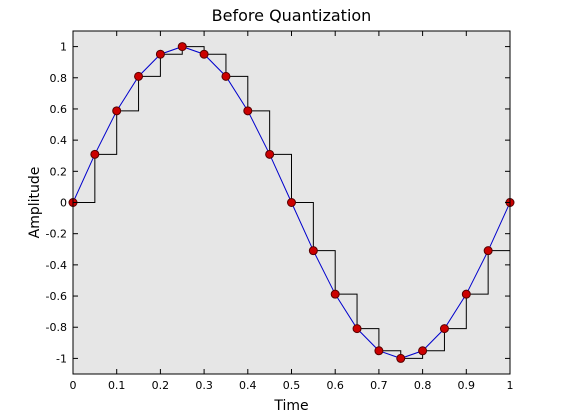  What do you see at coordinates (56, 234) in the screenshot?
I see `y-tick-label: -0.2` at bounding box center [56, 234].